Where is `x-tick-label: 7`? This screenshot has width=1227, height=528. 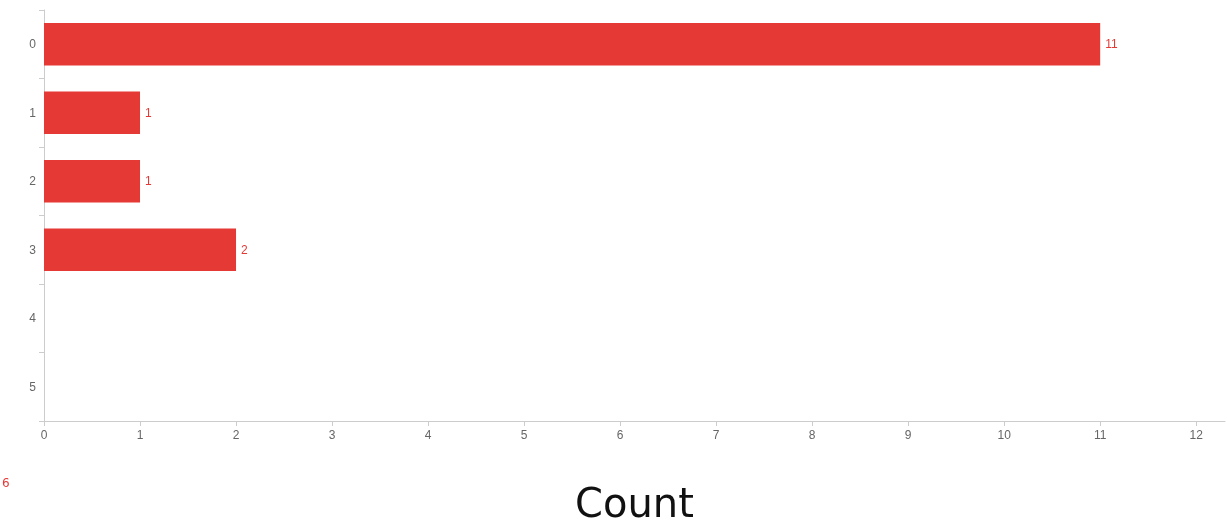 x-tick-label: 7 is located at coordinates (716, 435).